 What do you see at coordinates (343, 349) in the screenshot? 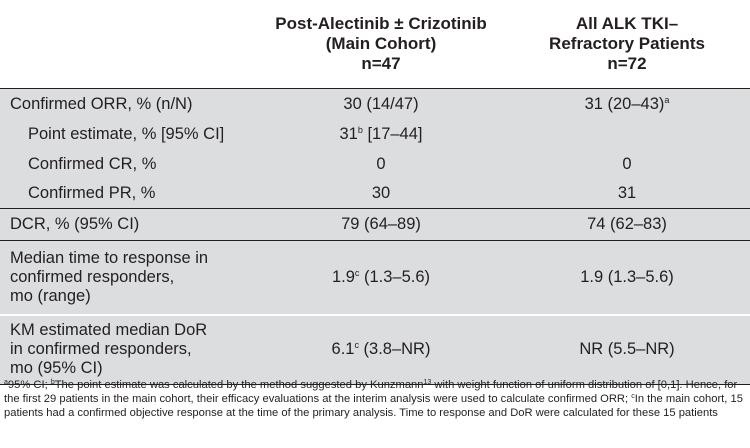
I see `cell-main-value: 6.1` at bounding box center [343, 349].